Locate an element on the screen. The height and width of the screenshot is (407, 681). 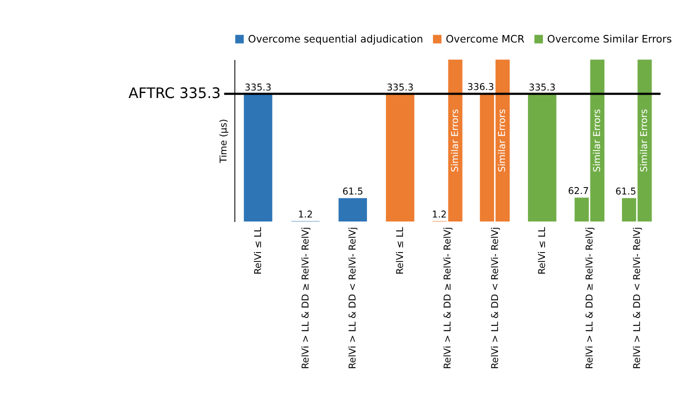
y-axis-title: Time (µs) is located at coordinates (224, 141).